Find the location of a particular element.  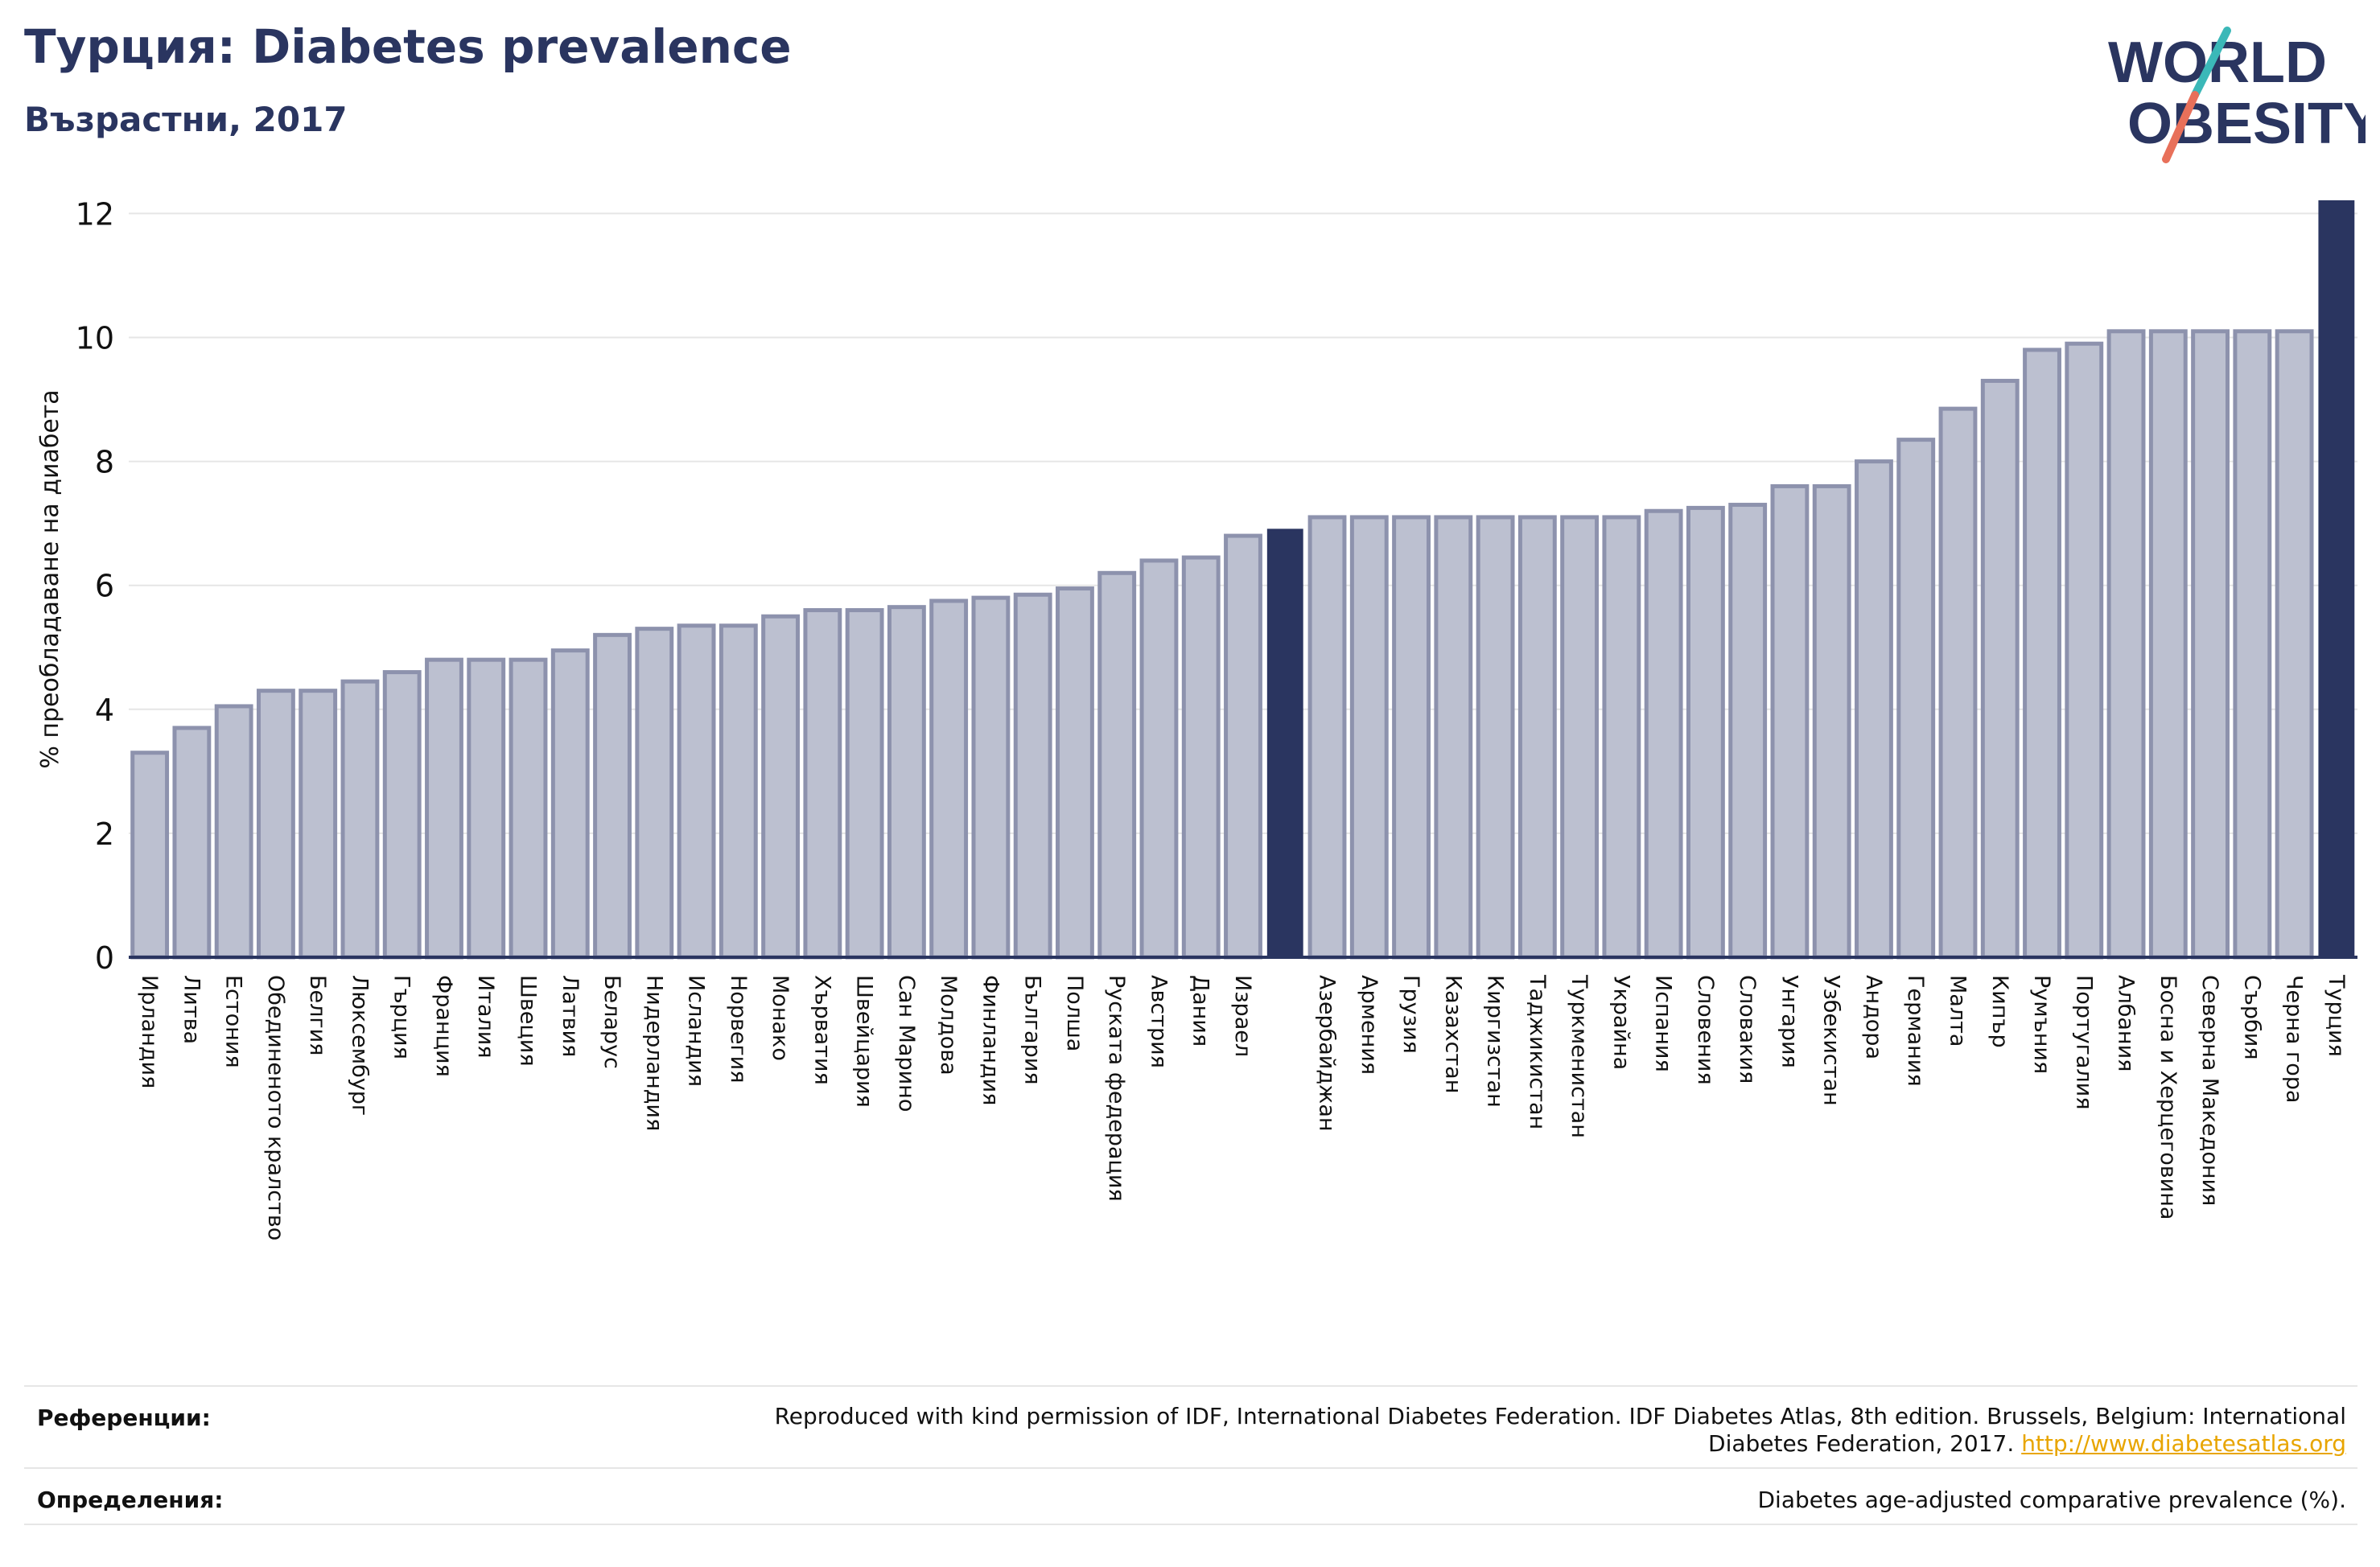

logo-slash-coral is located at coordinates (2180, 127).